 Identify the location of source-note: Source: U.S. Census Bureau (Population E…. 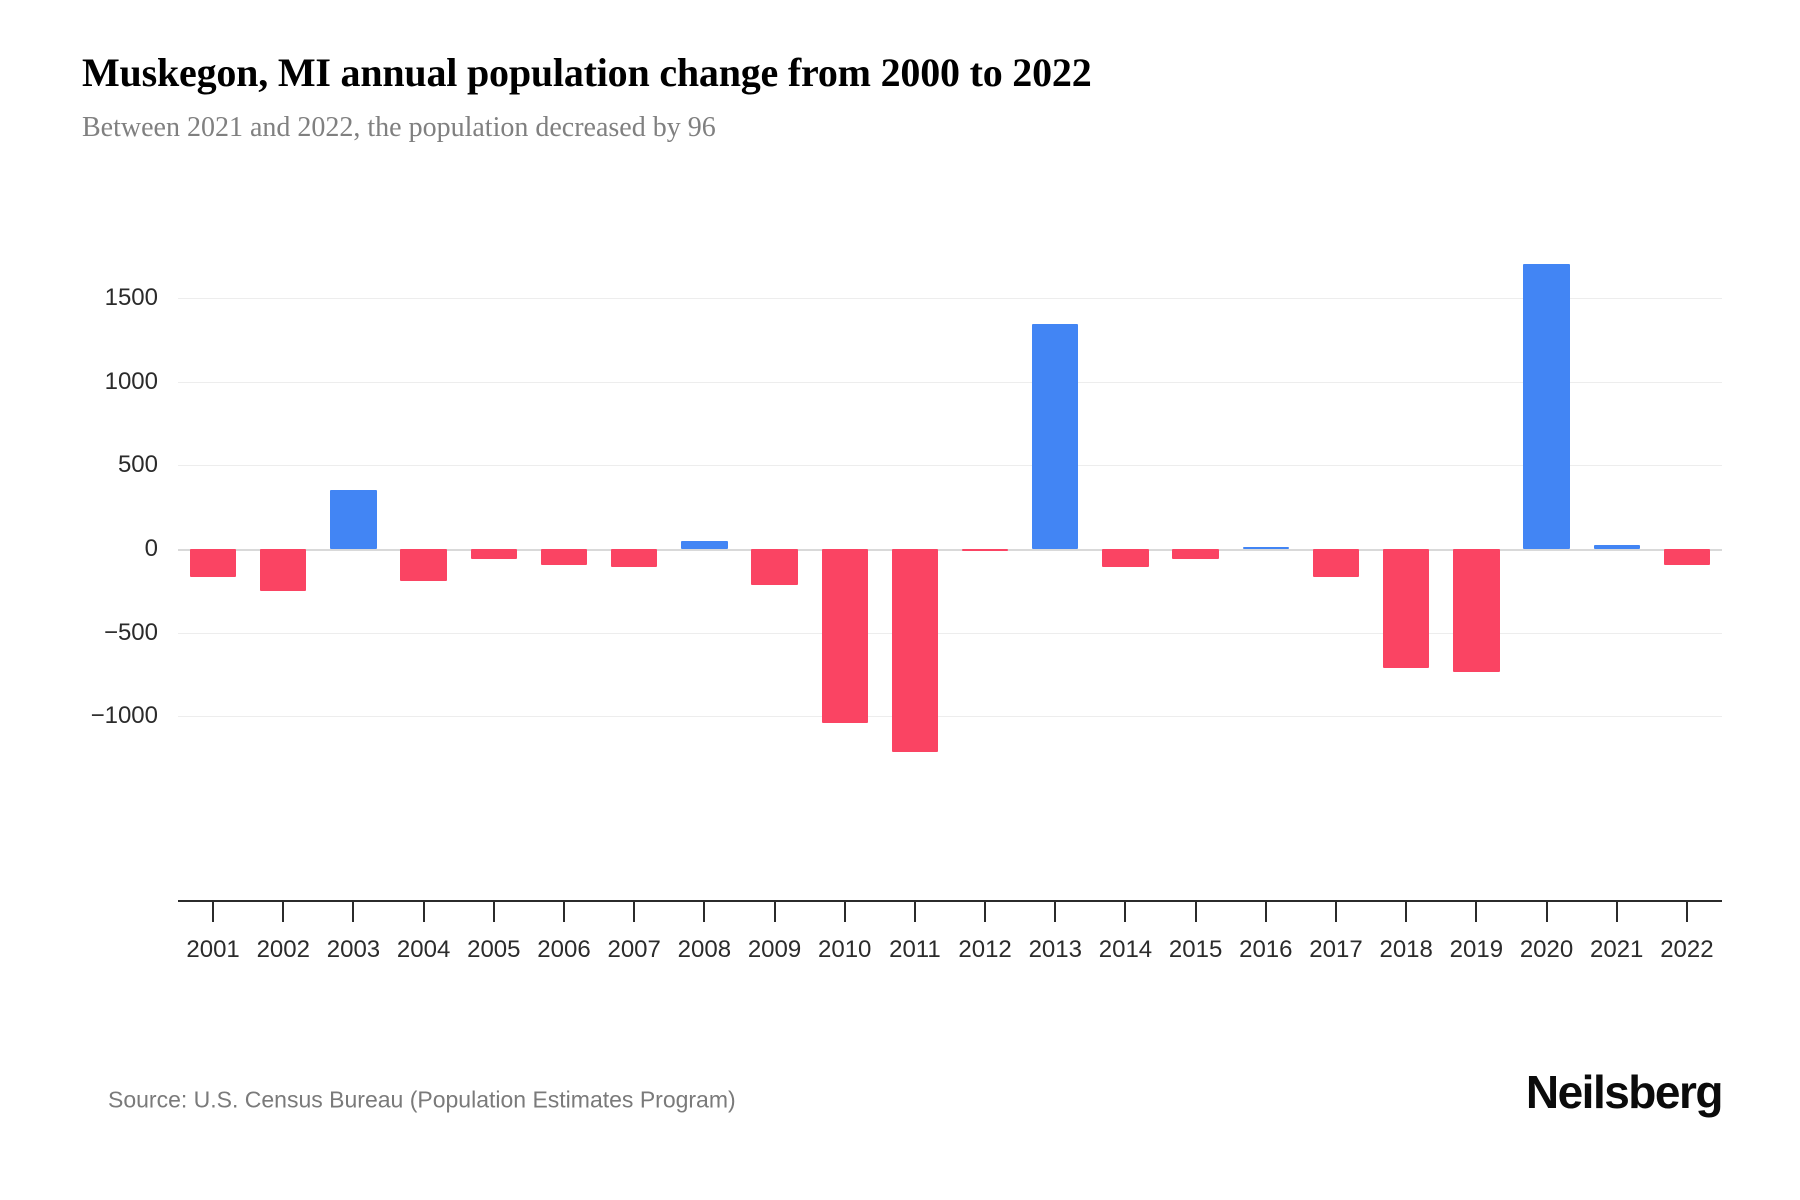
(422, 1099).